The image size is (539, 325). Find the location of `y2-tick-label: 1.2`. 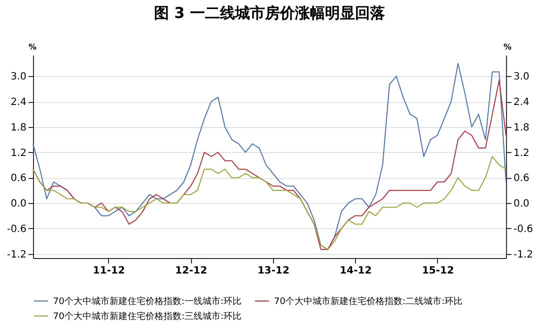

y2-tick-label: 1.2 is located at coordinates (522, 153).